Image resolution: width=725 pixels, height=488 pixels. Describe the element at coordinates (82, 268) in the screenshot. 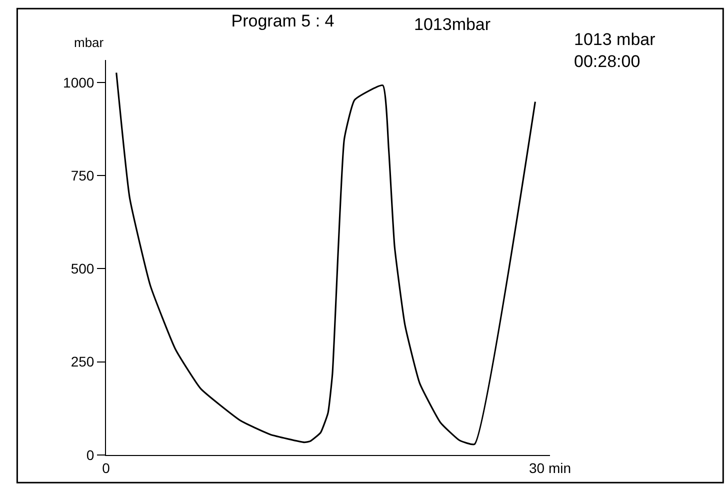

I see `y-tick-label: 500` at that location.